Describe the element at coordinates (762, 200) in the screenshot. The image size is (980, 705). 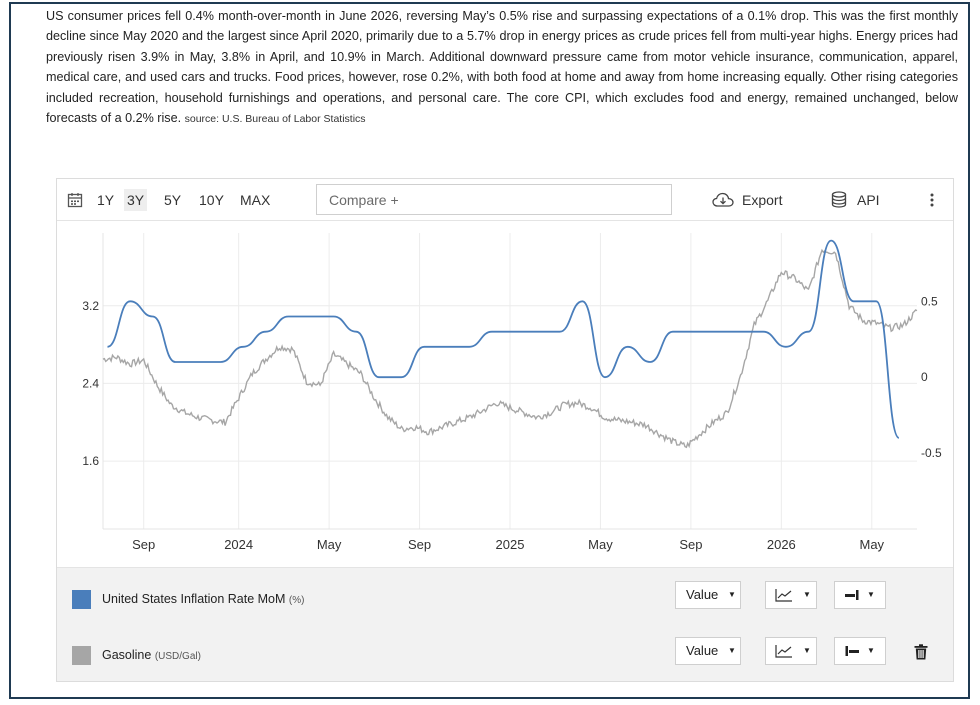
I see `export-label: Export` at that location.